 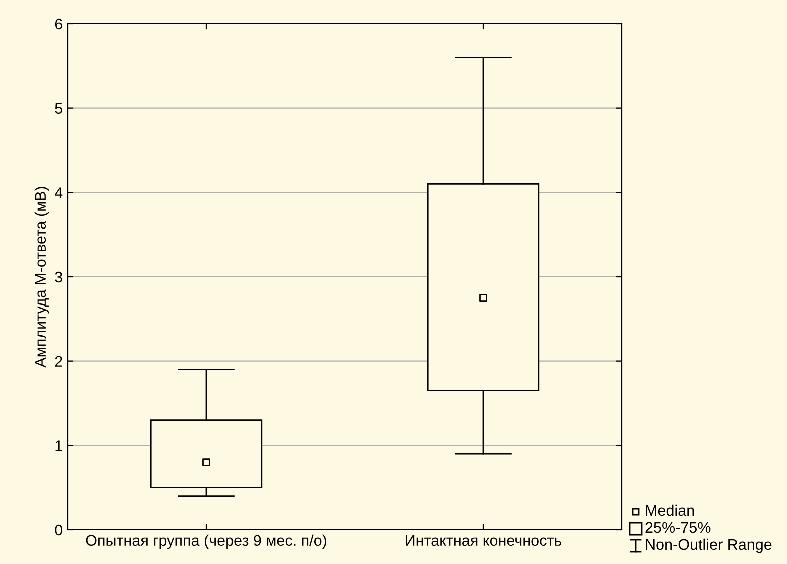 I want to click on text: Non-Outlier Range, so click(x=709, y=546).